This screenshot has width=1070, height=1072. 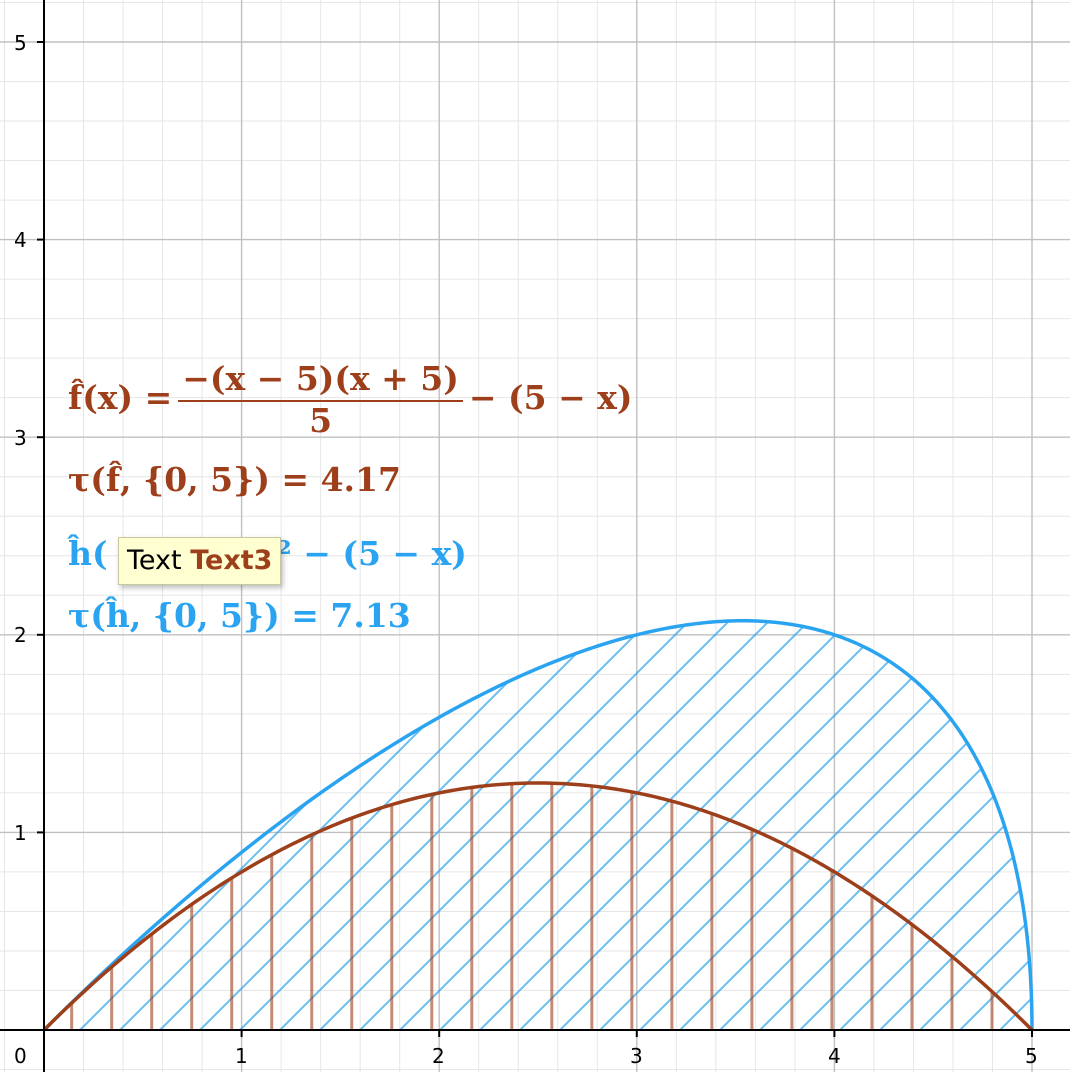 I want to click on f-def-numerator: −(x − 5)(x + 5), so click(x=320, y=381).